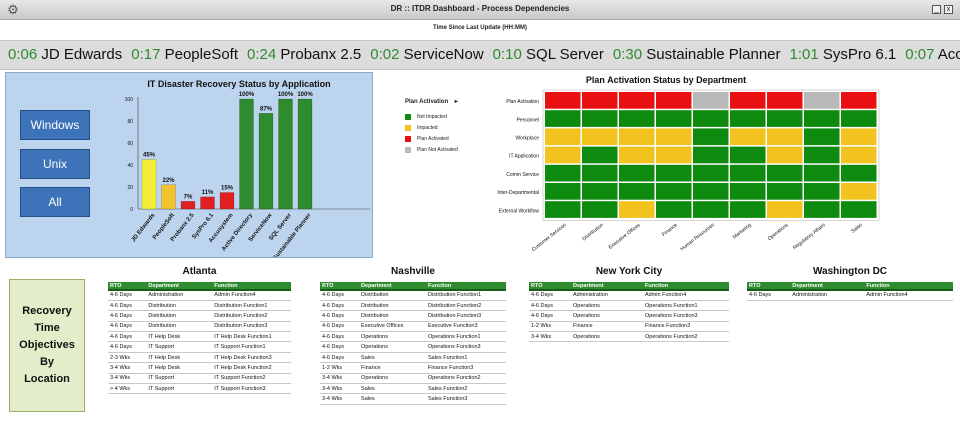 This screenshot has height=424, width=960. I want to click on heatmap-cell-comm-service-distribution, so click(600, 173).